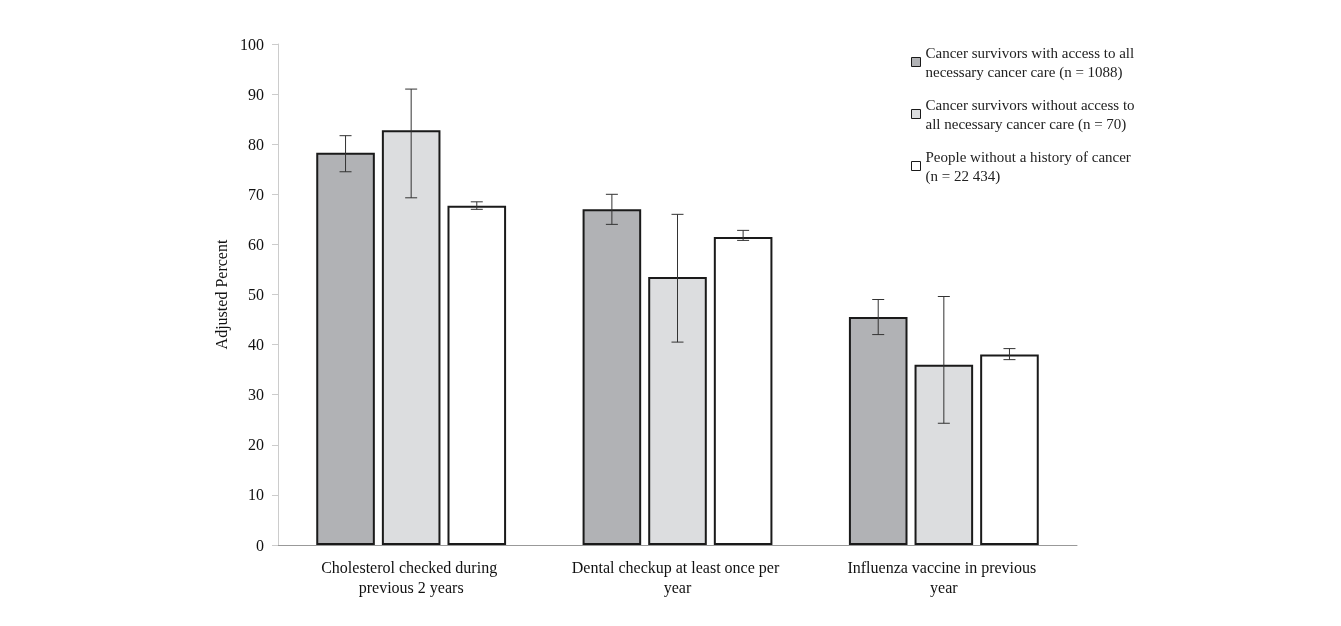 This screenshot has height=626, width=1341. What do you see at coordinates (1032, 114) in the screenshot?
I see `legend-label: Cancer survivors without access to all necessary cancer care (n = 70)` at bounding box center [1032, 114].